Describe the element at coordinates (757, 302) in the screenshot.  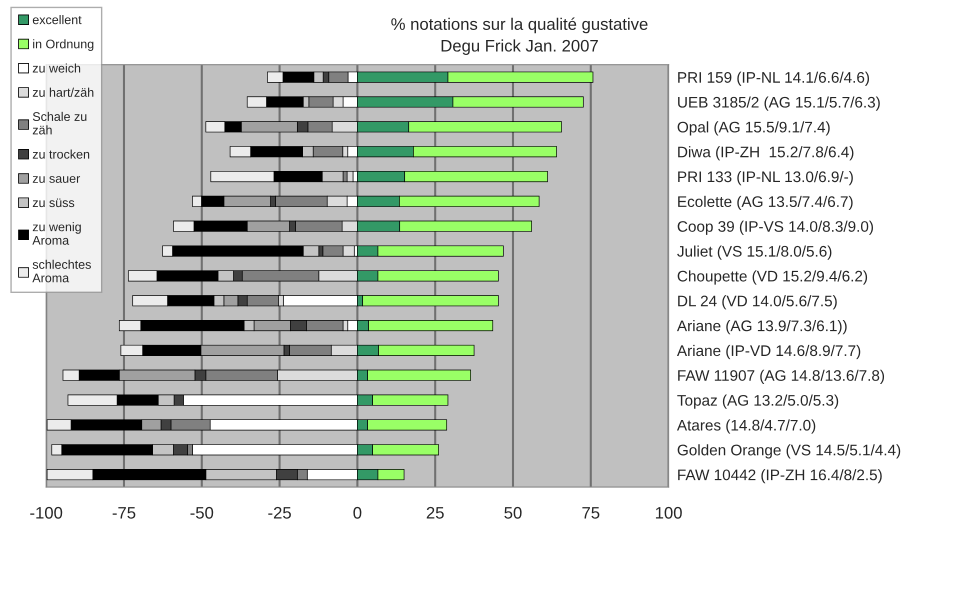
I see `y-tick-label: DL 24 (VD 14.0/5.6/7.5)` at that location.